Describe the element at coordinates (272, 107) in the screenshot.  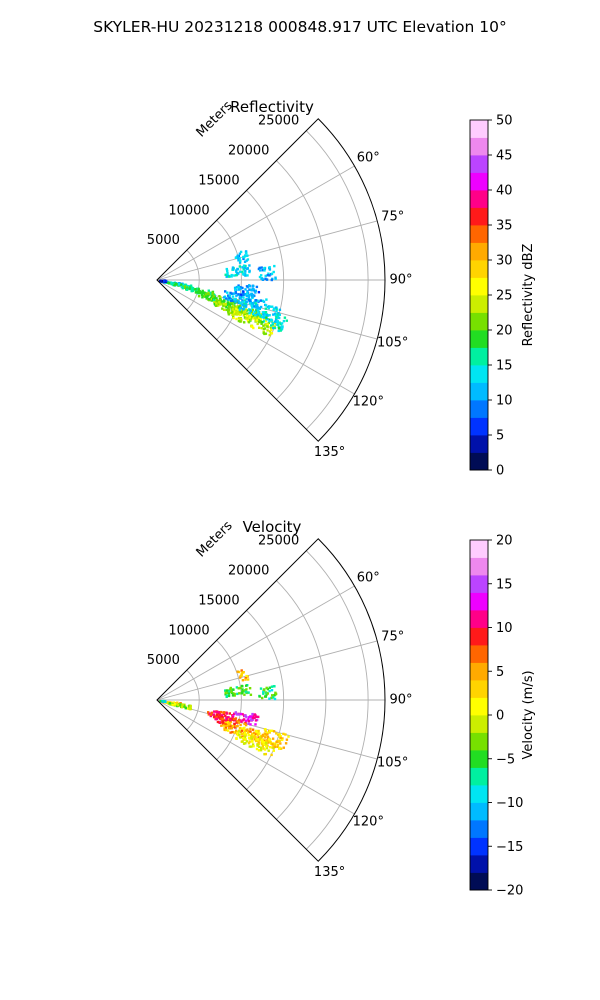
I see `panel-title: Reflectivity` at that location.